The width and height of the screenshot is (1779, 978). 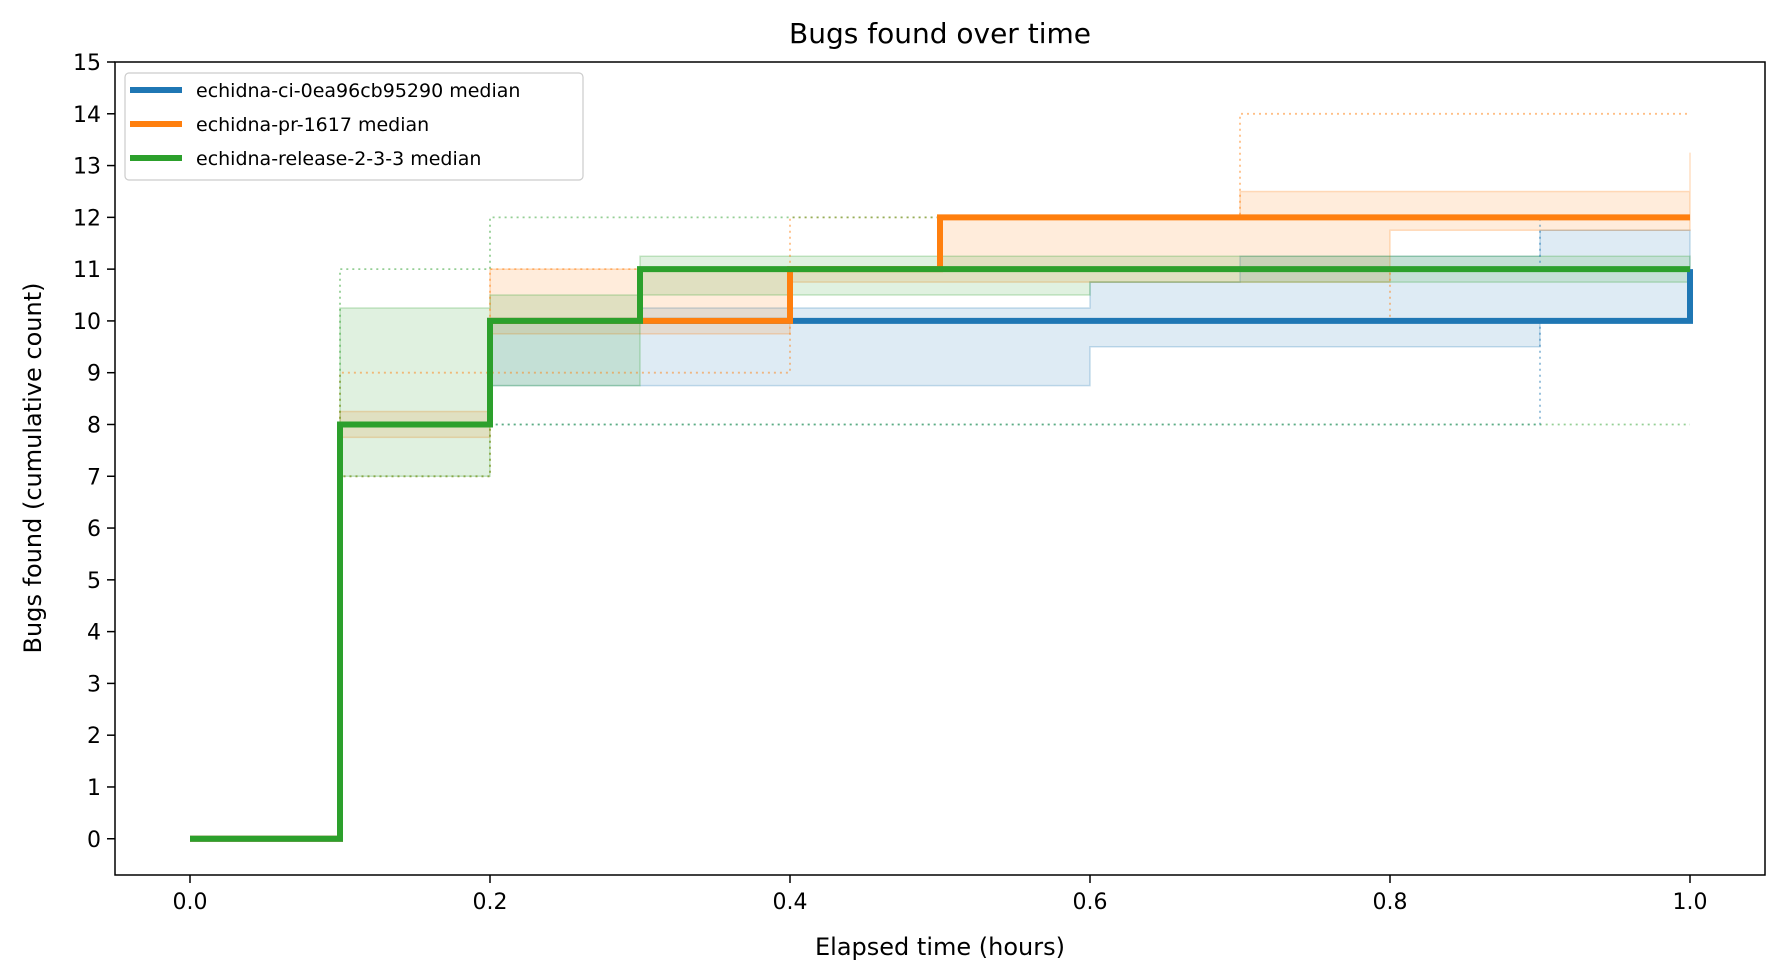 I want to click on legend-box, so click(x=354, y=126).